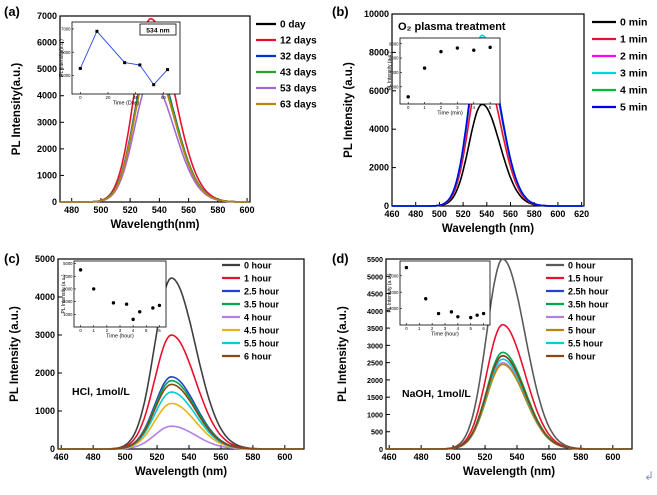 This screenshot has width=657, height=495. What do you see at coordinates (633, 74) in the screenshot?
I see `legend-label: 3 min` at bounding box center [633, 74].